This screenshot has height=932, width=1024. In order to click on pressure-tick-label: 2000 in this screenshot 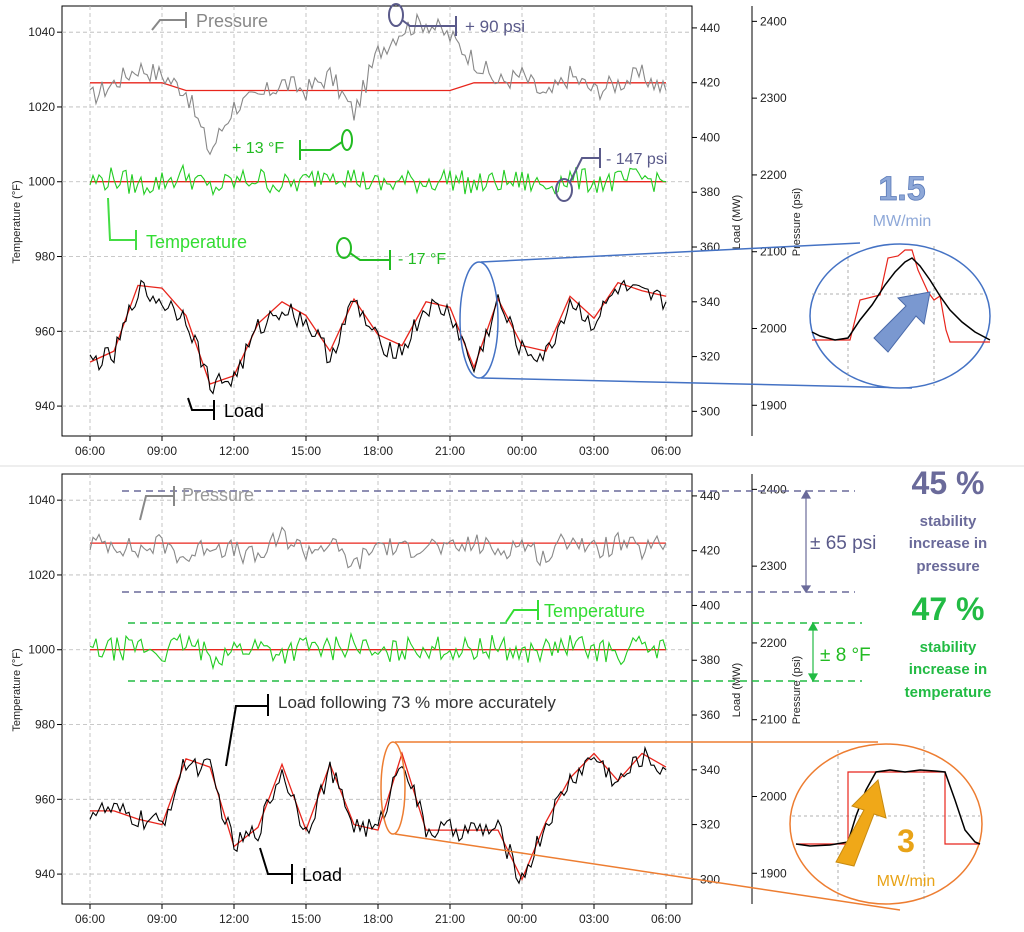, I will do `click(773, 329)`.